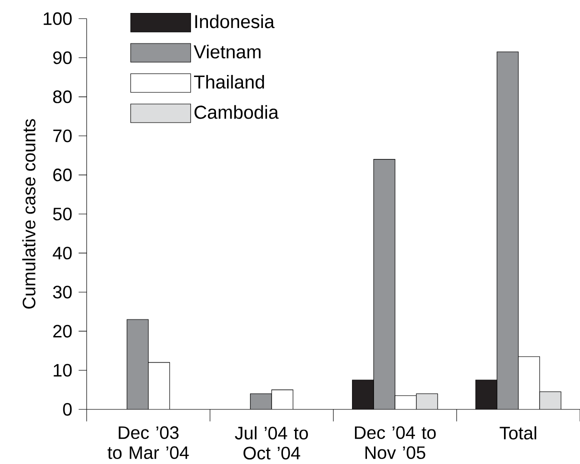  Describe the element at coordinates (63, 370) in the screenshot. I see `y-tick-label: 10` at that location.